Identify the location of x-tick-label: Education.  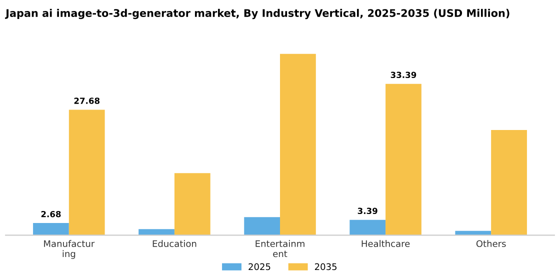
(174, 244).